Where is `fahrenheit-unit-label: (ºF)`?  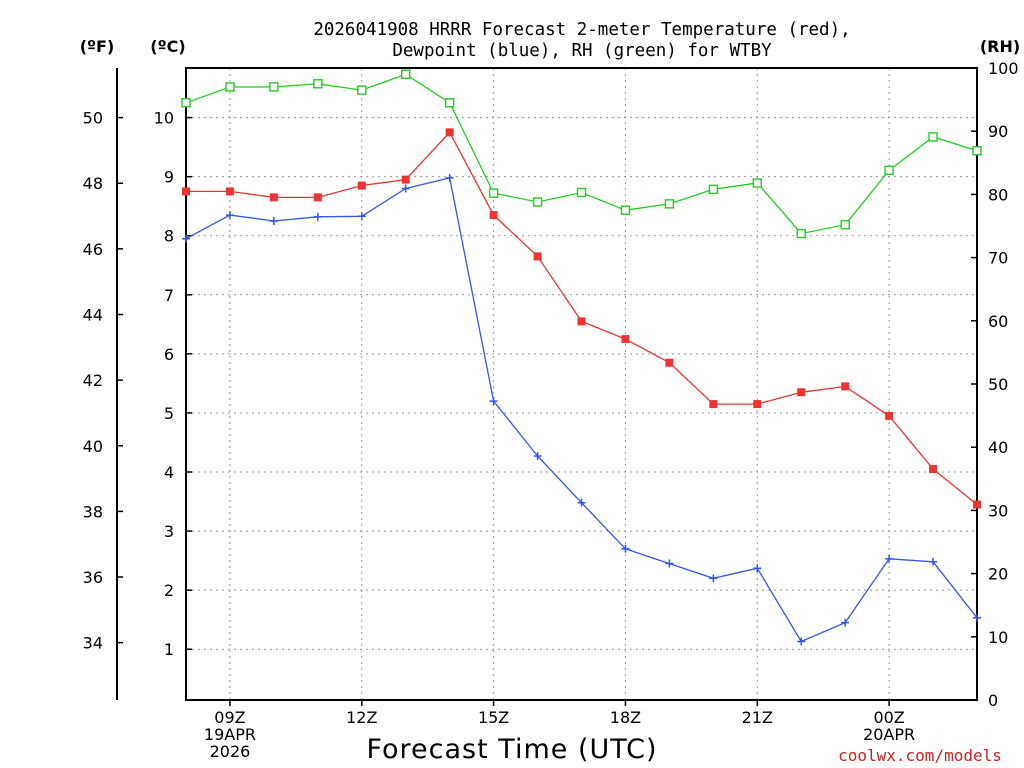 fahrenheit-unit-label: (ºF) is located at coordinates (97, 46).